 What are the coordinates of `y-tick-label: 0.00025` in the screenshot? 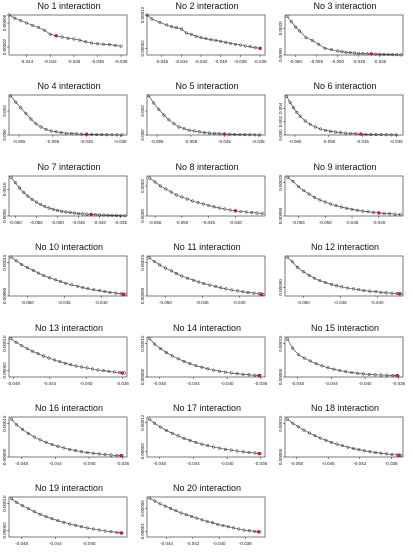 It's located at (280, 182).